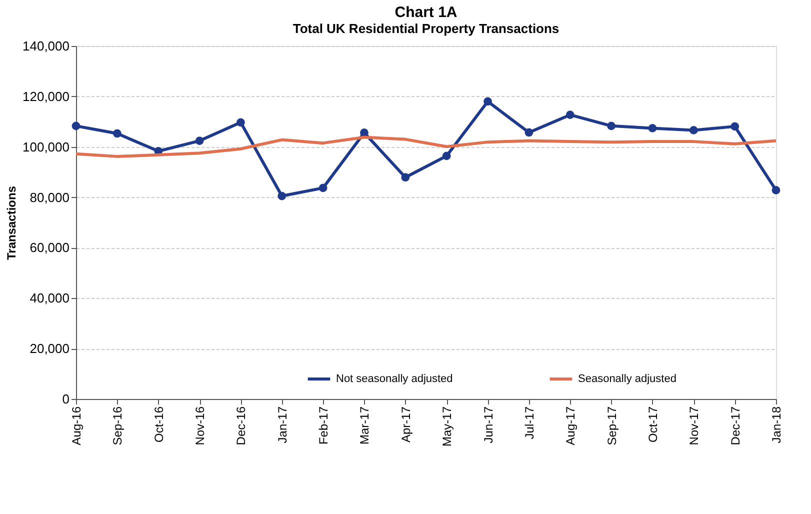 The height and width of the screenshot is (514, 811). I want to click on y-tick-label: 120,000, so click(46, 96).